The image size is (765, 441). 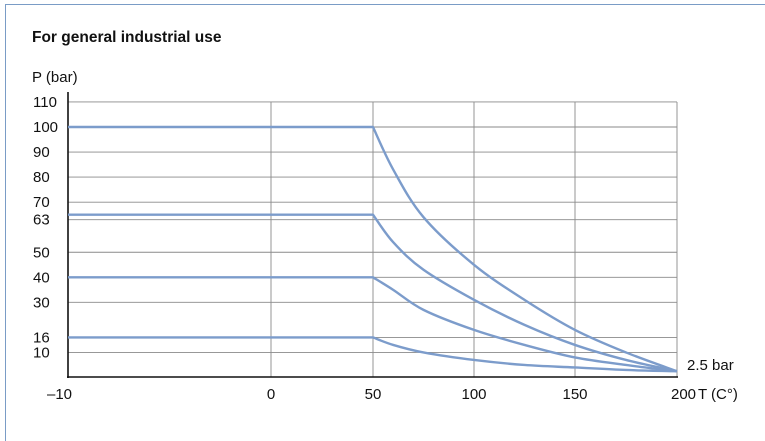 I want to click on y-tick-label: 30, so click(x=41, y=302).